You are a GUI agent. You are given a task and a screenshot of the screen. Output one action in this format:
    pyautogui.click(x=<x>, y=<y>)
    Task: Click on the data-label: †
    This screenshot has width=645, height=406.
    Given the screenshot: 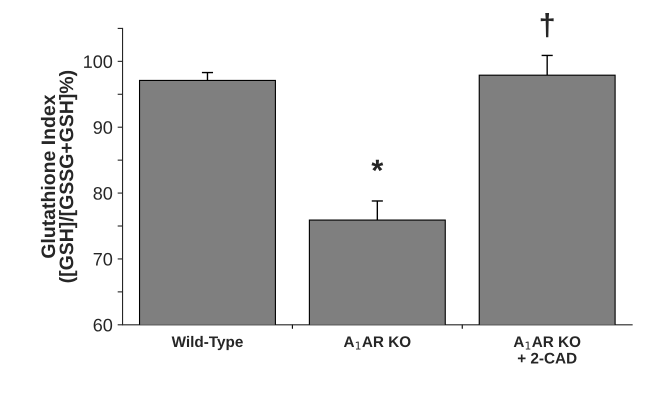 What is the action you would take?
    pyautogui.click(x=547, y=25)
    